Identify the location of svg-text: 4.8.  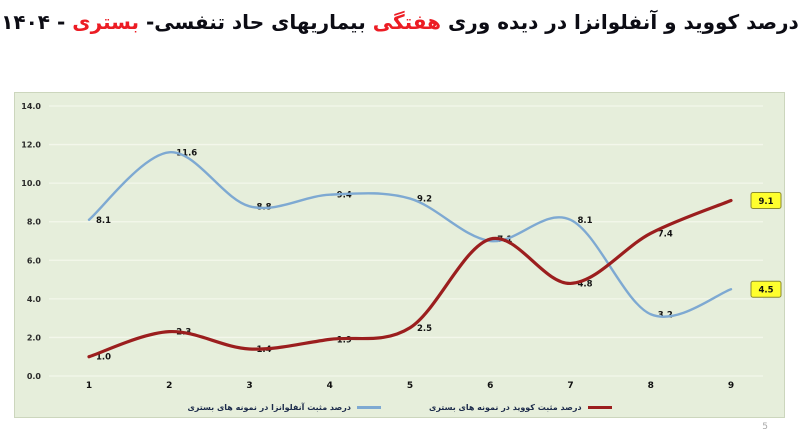
(585, 284).